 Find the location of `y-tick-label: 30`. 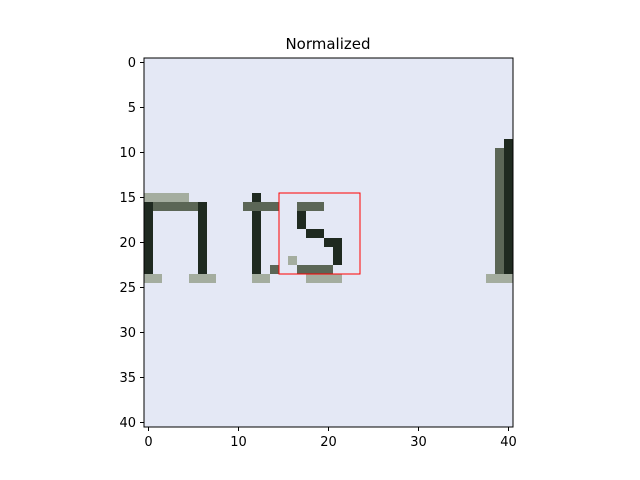

y-tick-label: 30 is located at coordinates (127, 333).